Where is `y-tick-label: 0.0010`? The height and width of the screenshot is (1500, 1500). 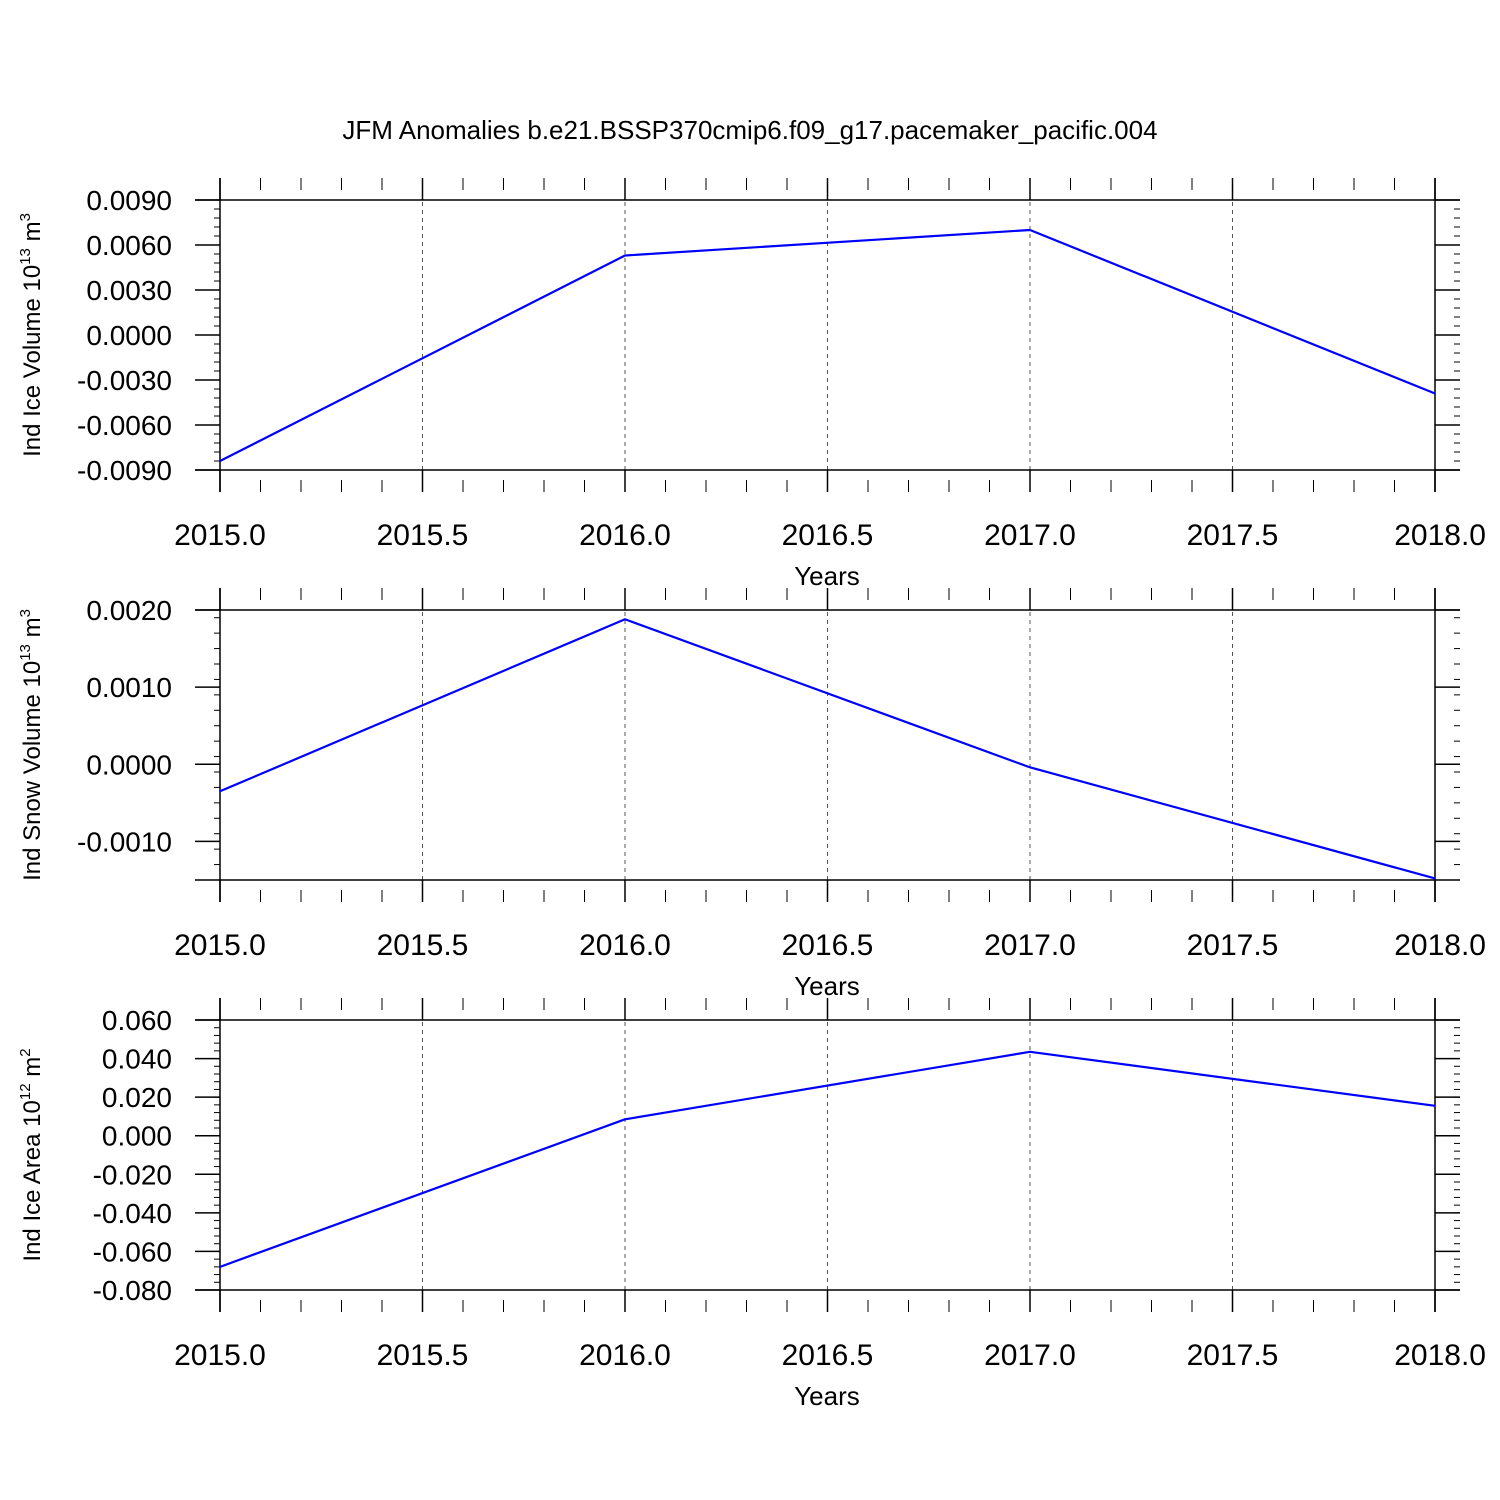
y-tick-label: 0.0010 is located at coordinates (129, 687).